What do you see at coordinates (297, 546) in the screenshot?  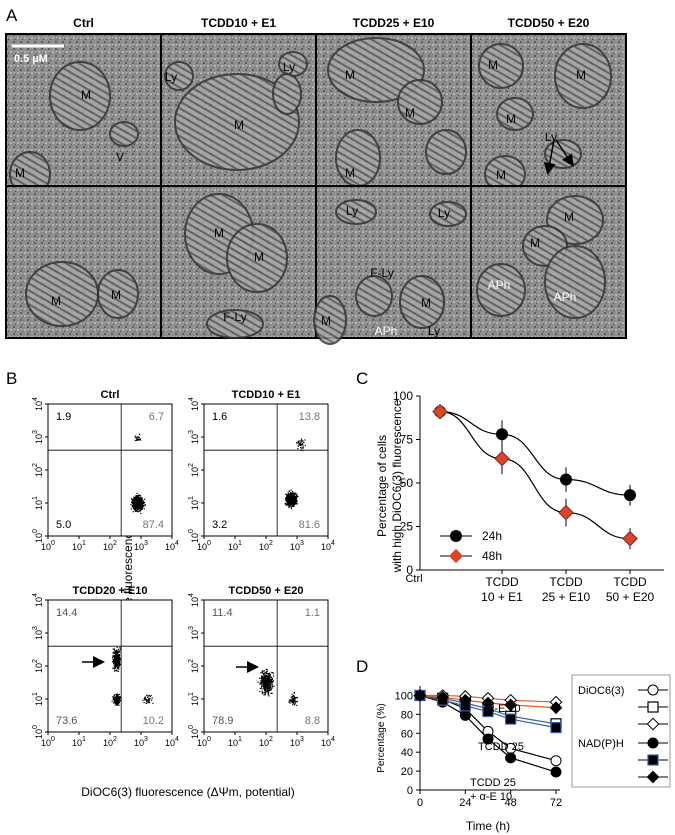 I see `x-tick-label: 10³` at bounding box center [297, 546].